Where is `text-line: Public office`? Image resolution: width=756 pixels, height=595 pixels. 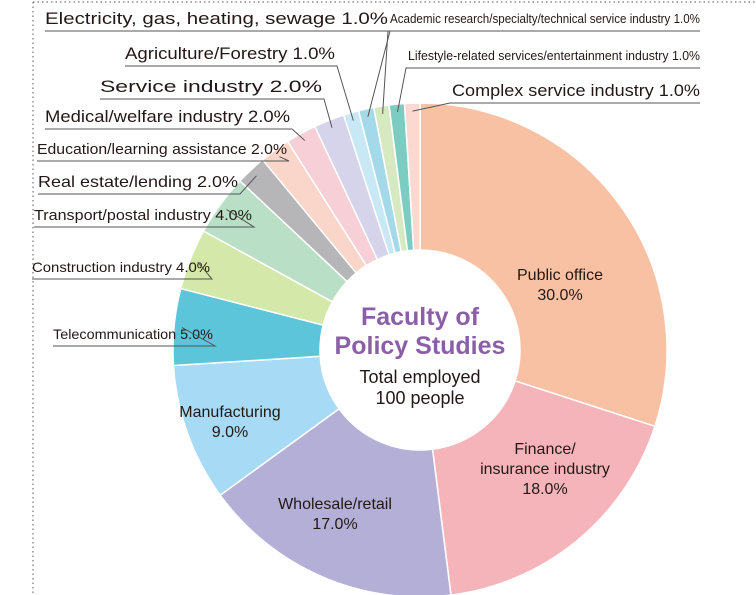
text-line: Public office is located at coordinates (560, 275).